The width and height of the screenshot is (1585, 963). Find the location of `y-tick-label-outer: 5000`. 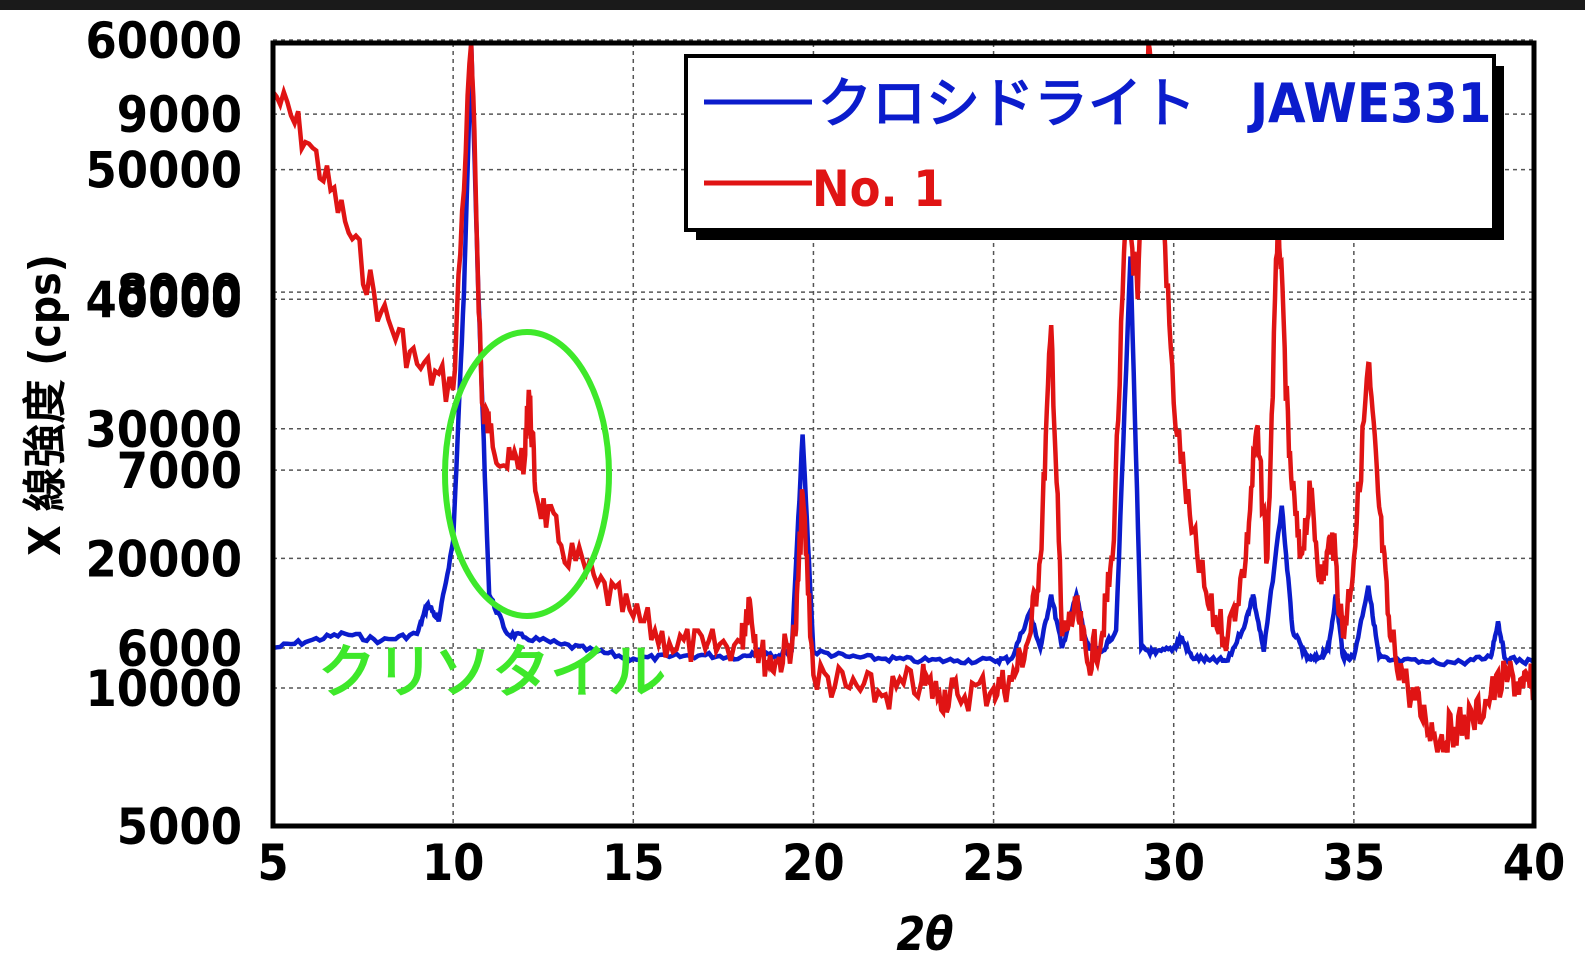

y-tick-label-outer: 5000 is located at coordinates (179, 827).